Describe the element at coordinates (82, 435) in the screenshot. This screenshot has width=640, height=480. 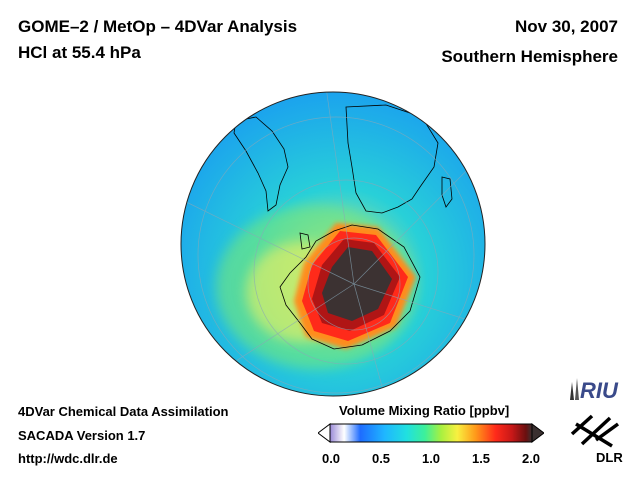
I see `footer-line-2: SACADA Version 1.7` at that location.